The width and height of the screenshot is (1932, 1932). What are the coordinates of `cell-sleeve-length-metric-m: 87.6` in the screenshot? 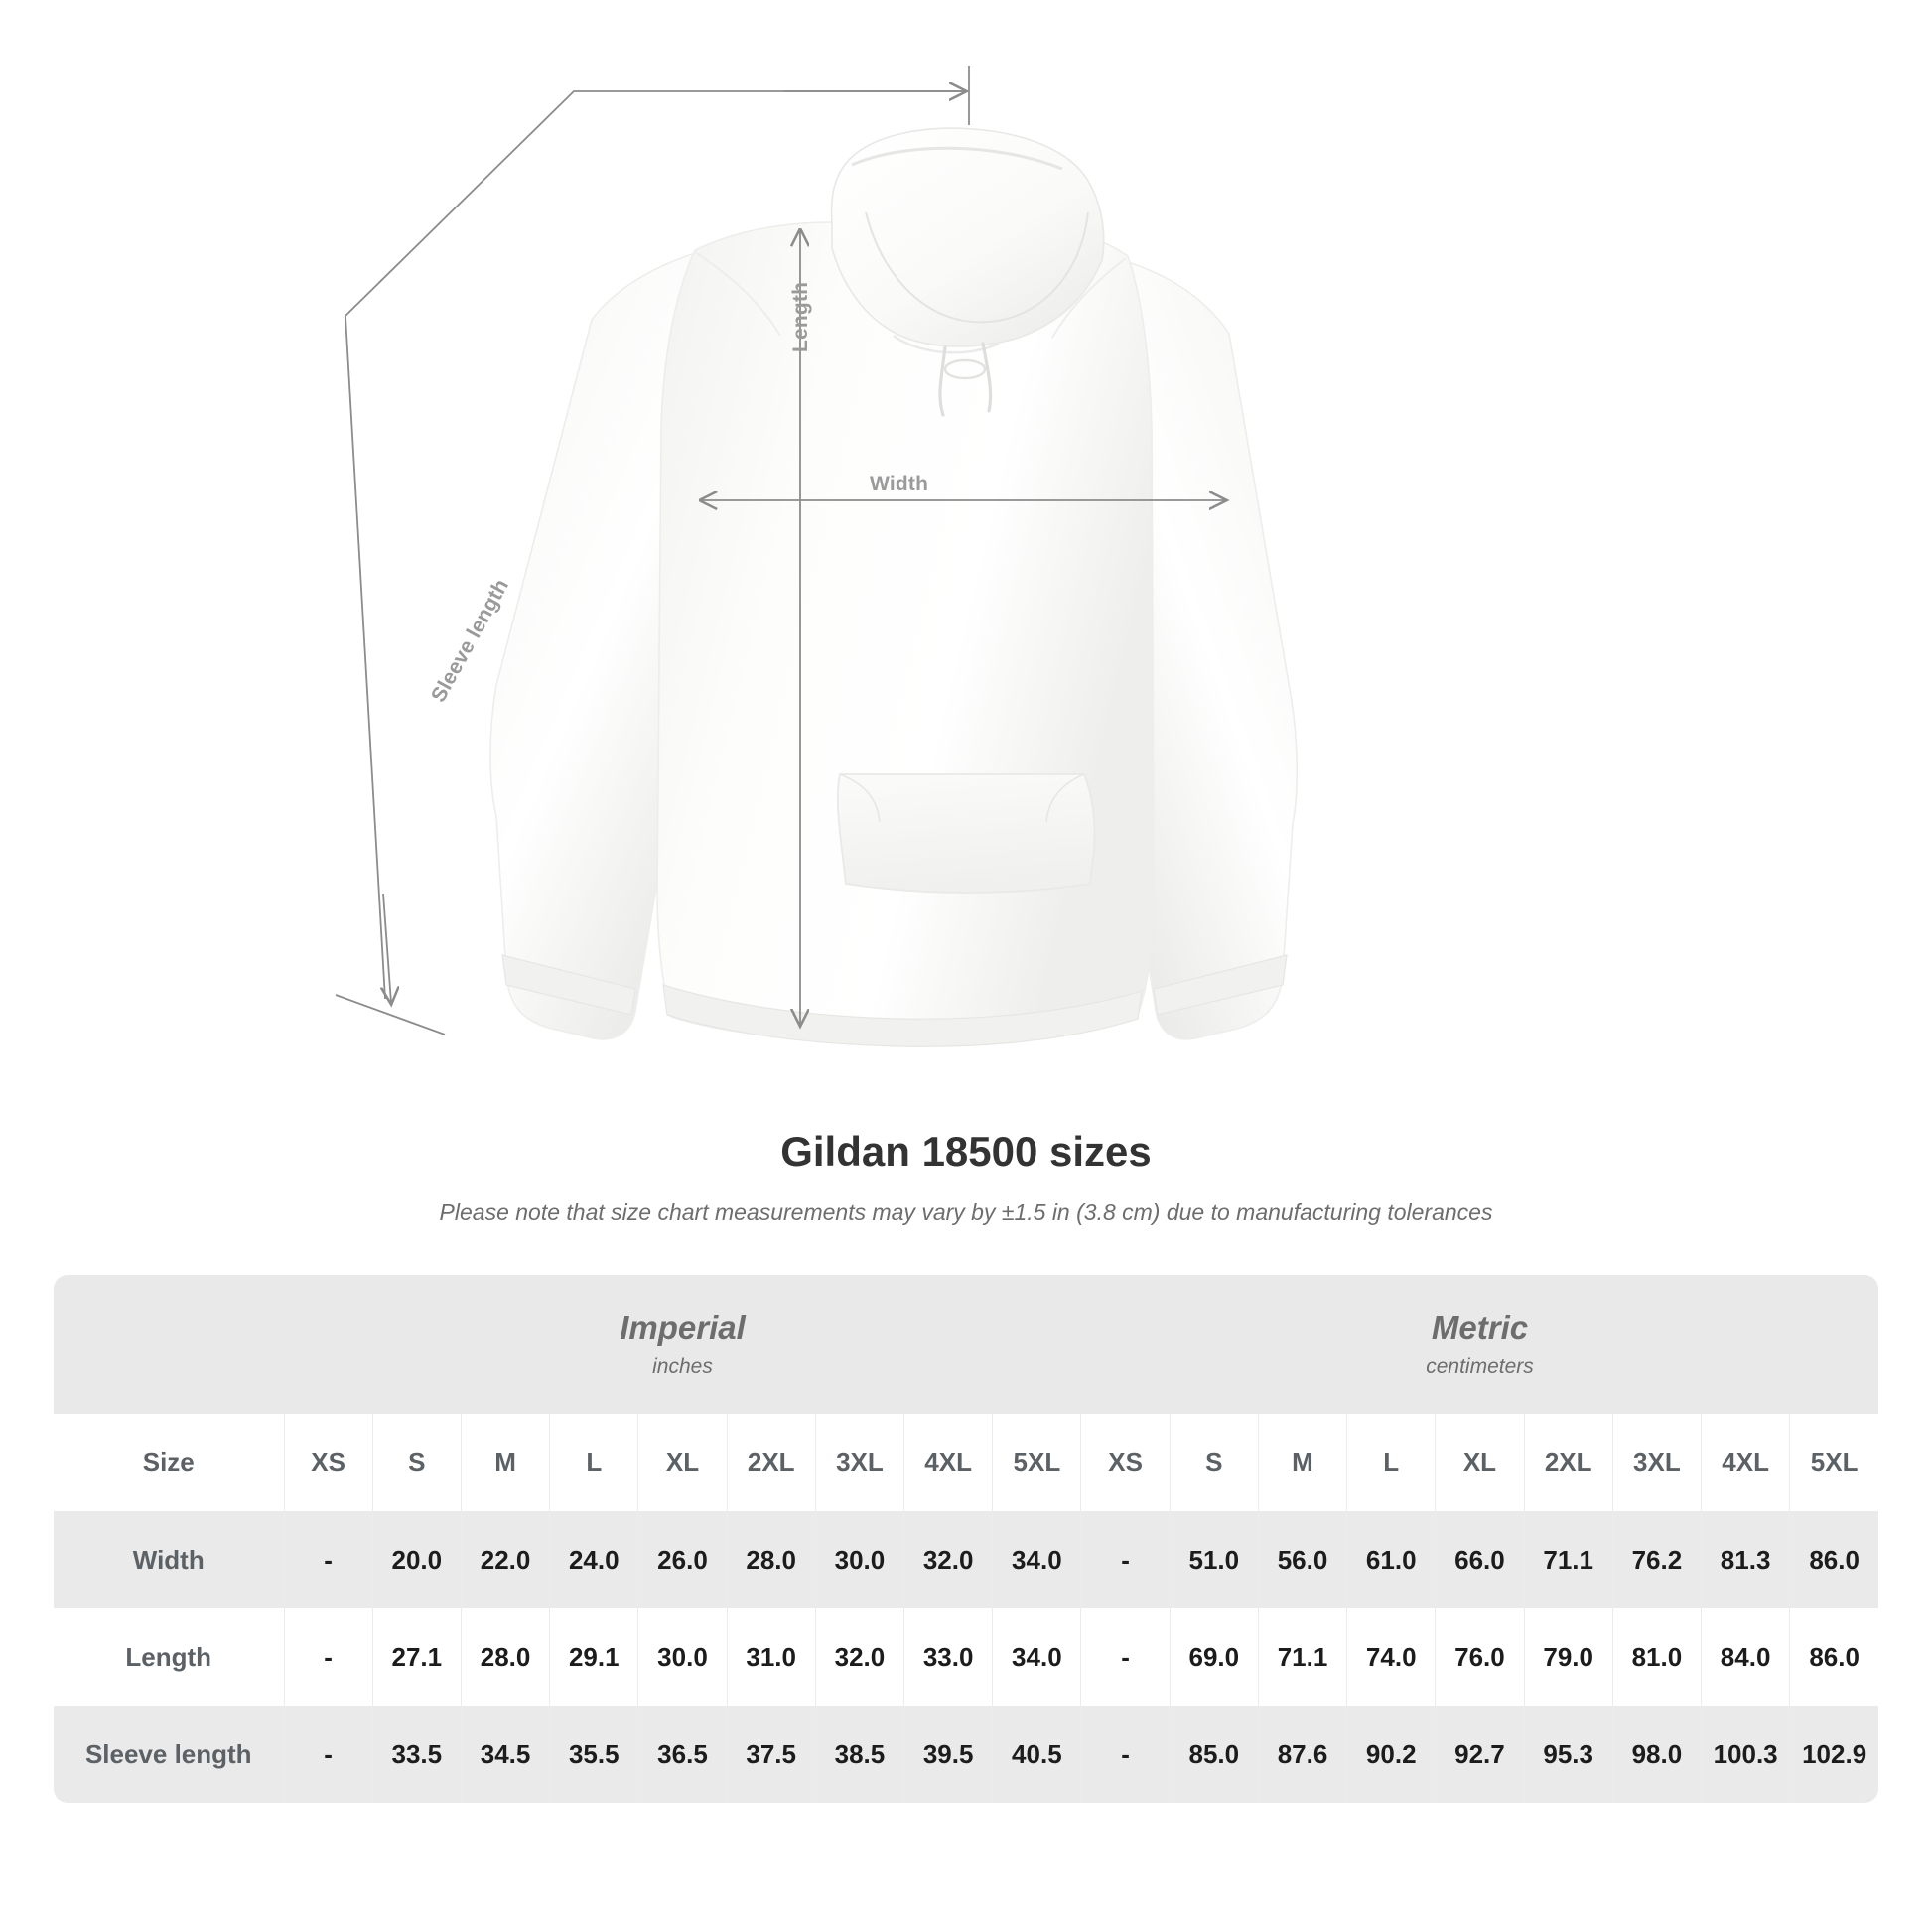 It's located at (1302, 1754).